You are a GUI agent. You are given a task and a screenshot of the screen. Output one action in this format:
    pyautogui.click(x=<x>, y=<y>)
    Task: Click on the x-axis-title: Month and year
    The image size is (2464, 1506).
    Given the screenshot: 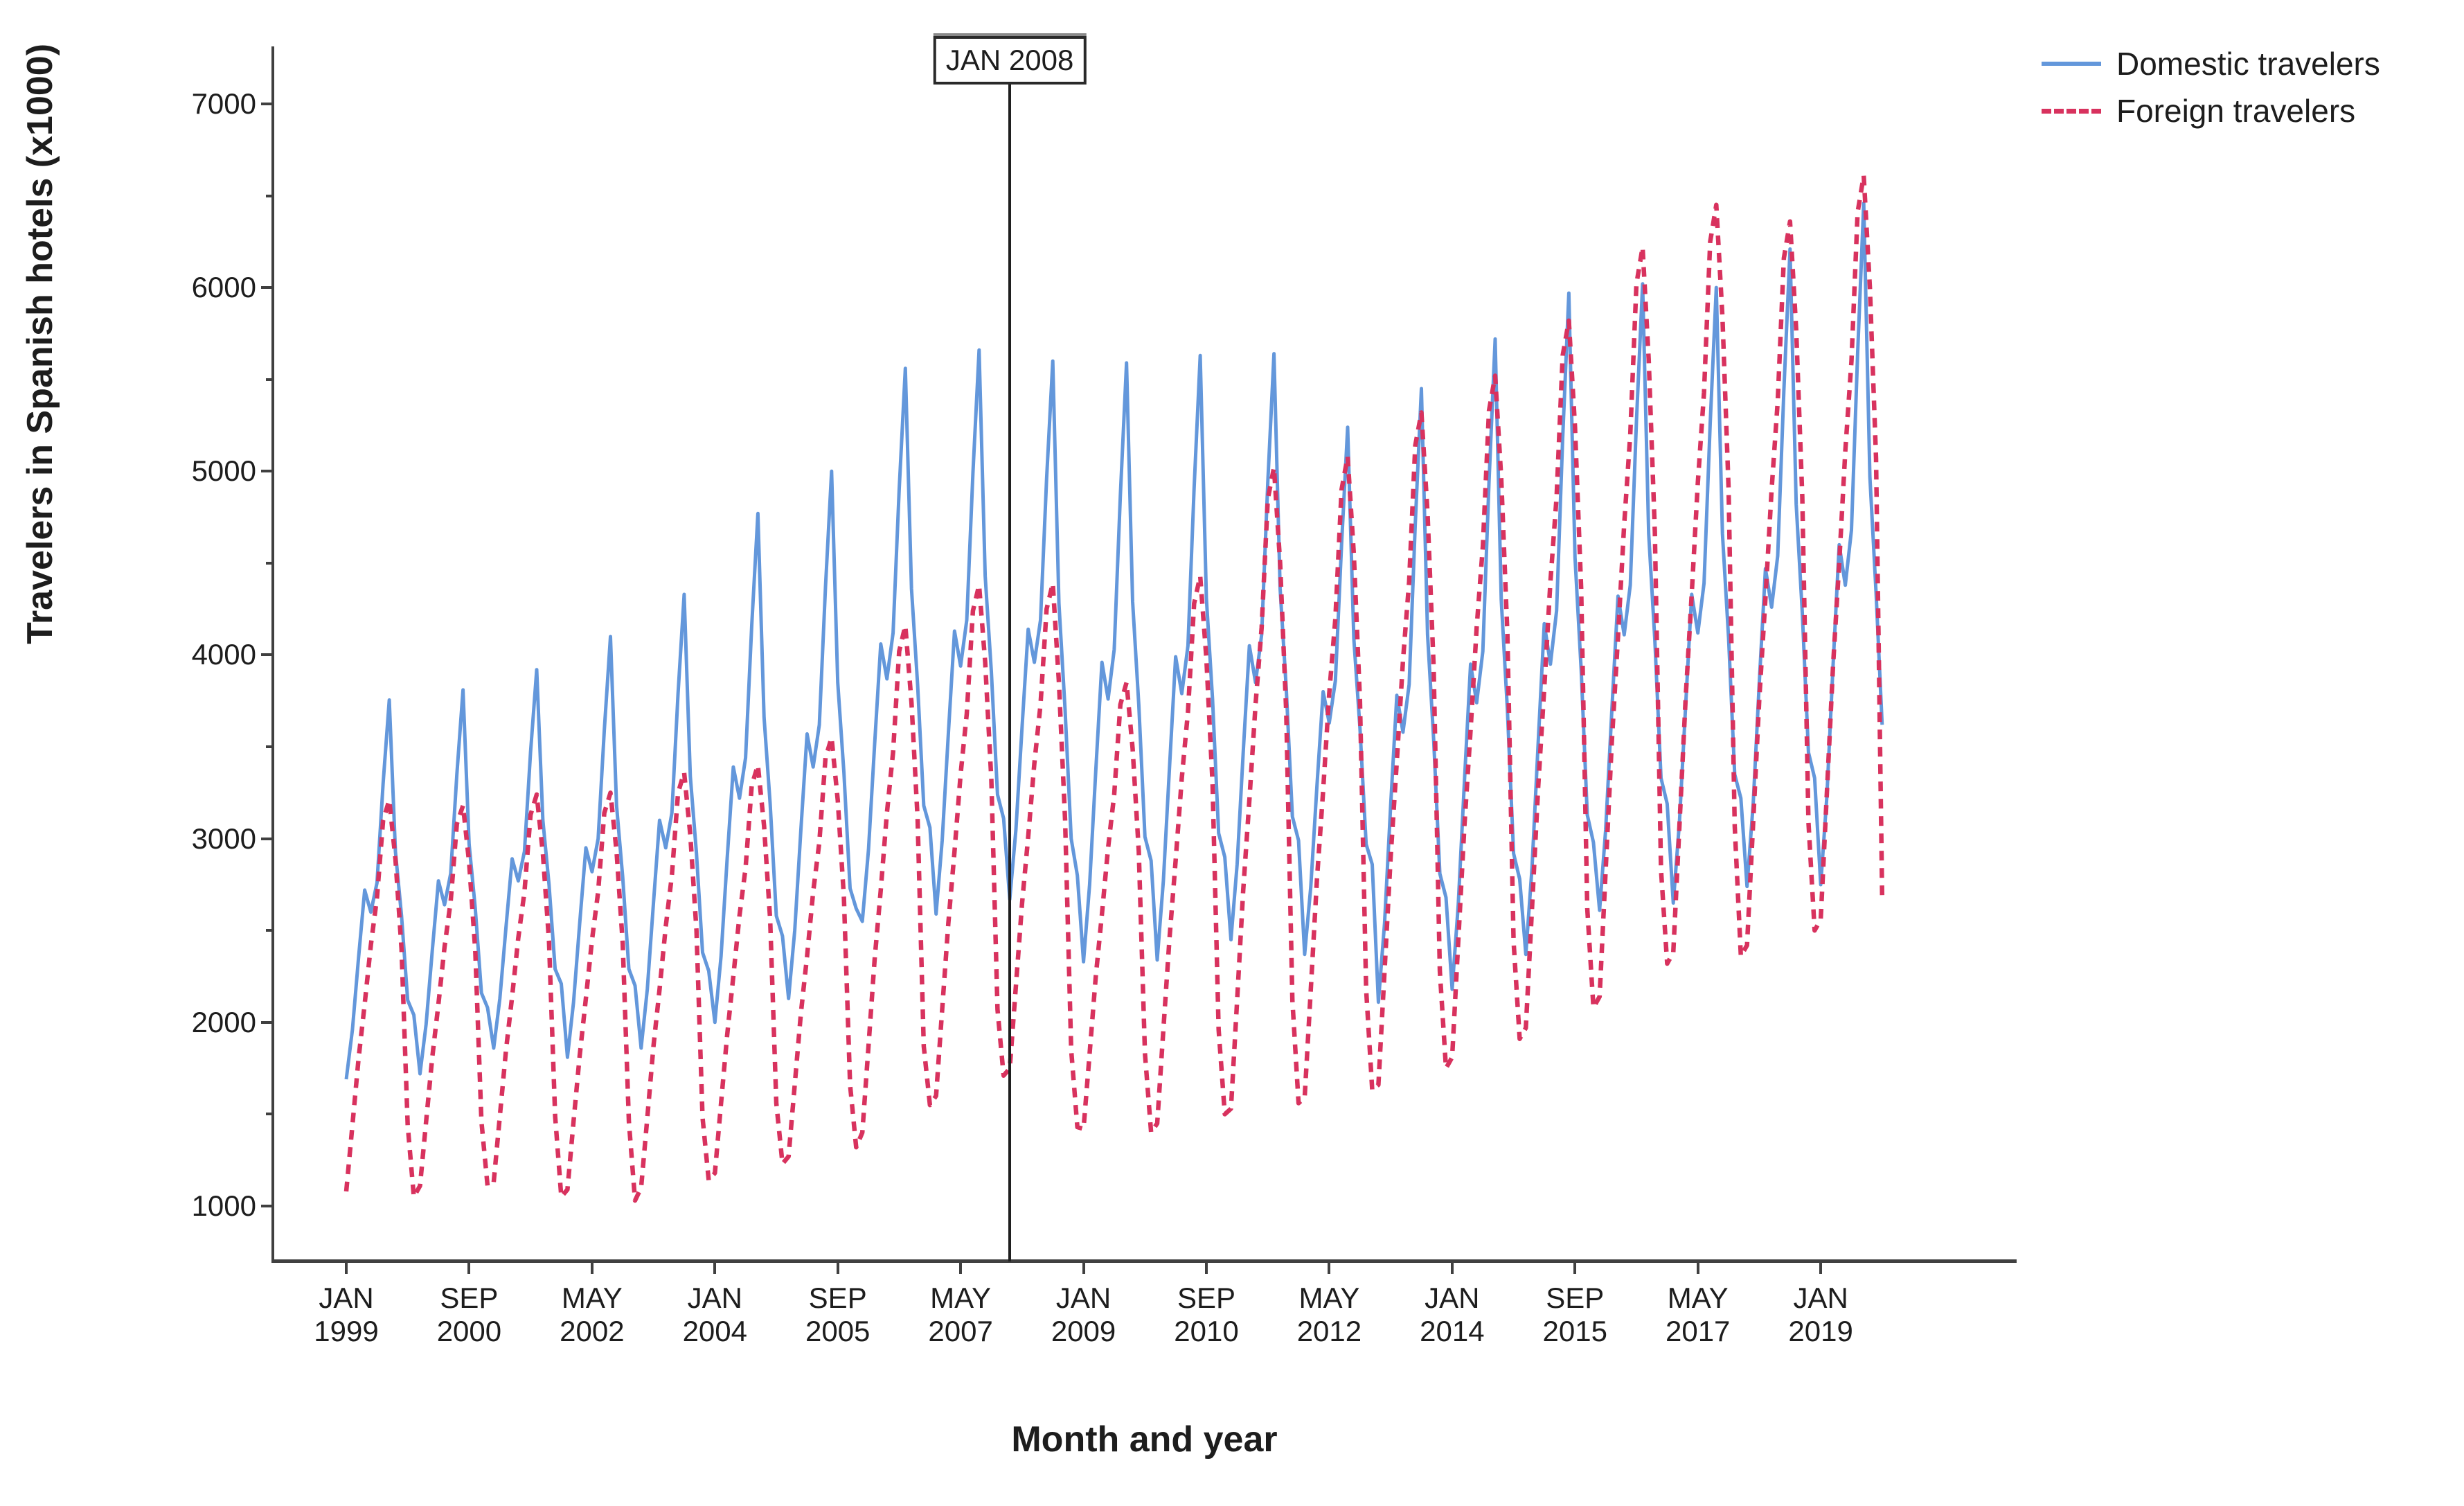 What is the action you would take?
    pyautogui.click(x=1144, y=1439)
    